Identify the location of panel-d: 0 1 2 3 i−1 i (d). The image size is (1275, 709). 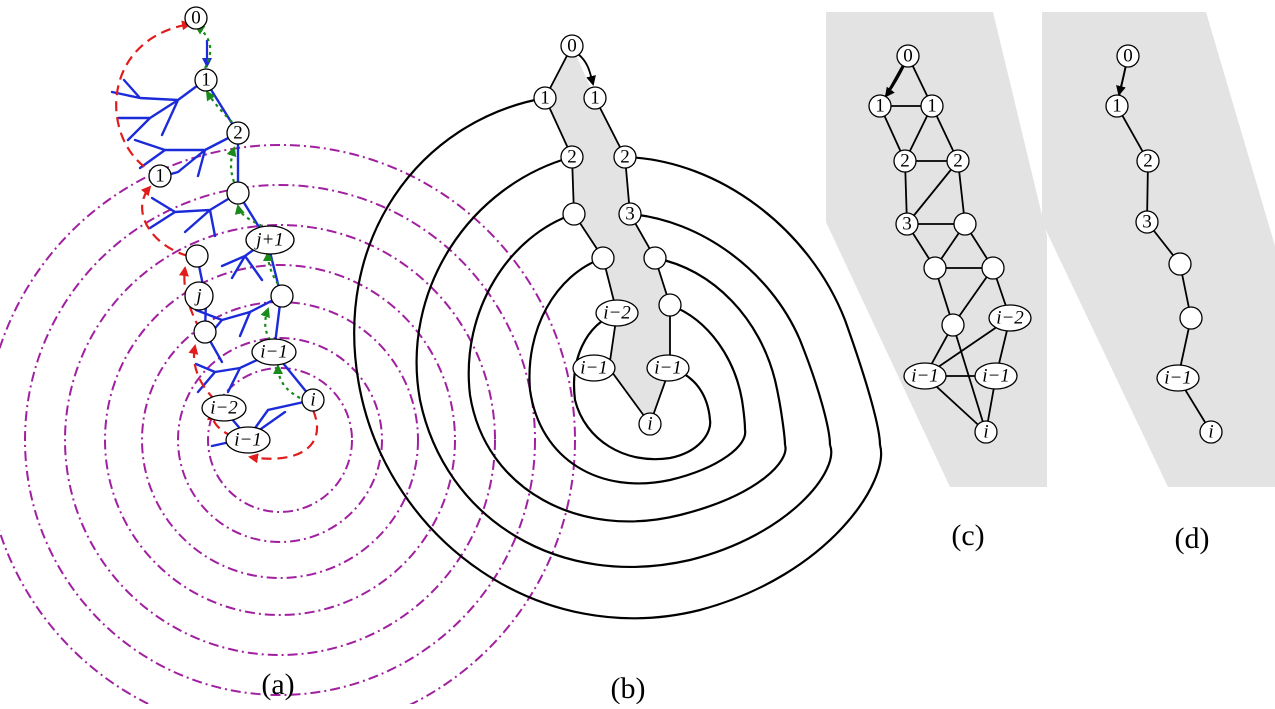
(1158, 283).